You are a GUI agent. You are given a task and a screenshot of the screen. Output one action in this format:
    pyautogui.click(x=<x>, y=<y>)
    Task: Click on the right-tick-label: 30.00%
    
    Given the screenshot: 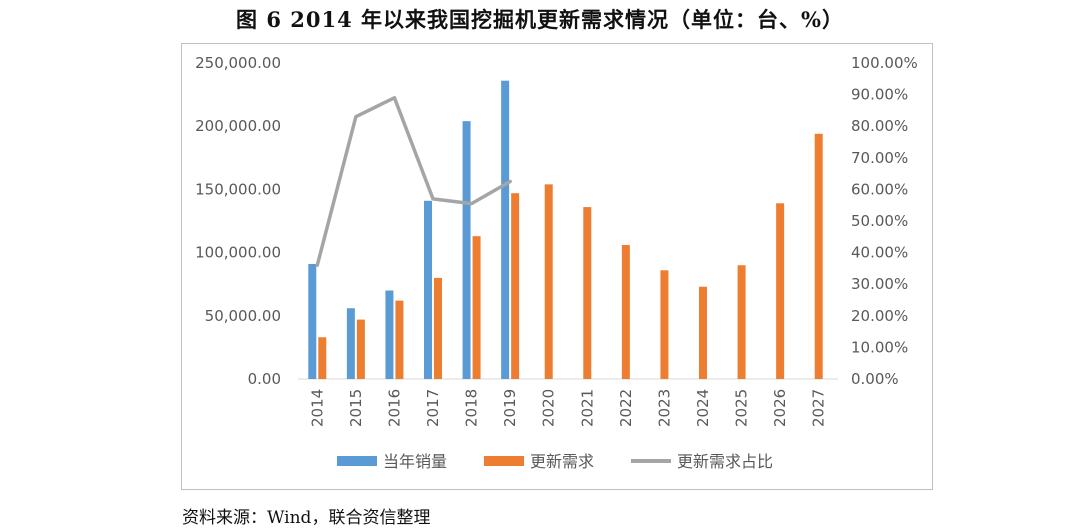 What is the action you would take?
    pyautogui.click(x=879, y=284)
    